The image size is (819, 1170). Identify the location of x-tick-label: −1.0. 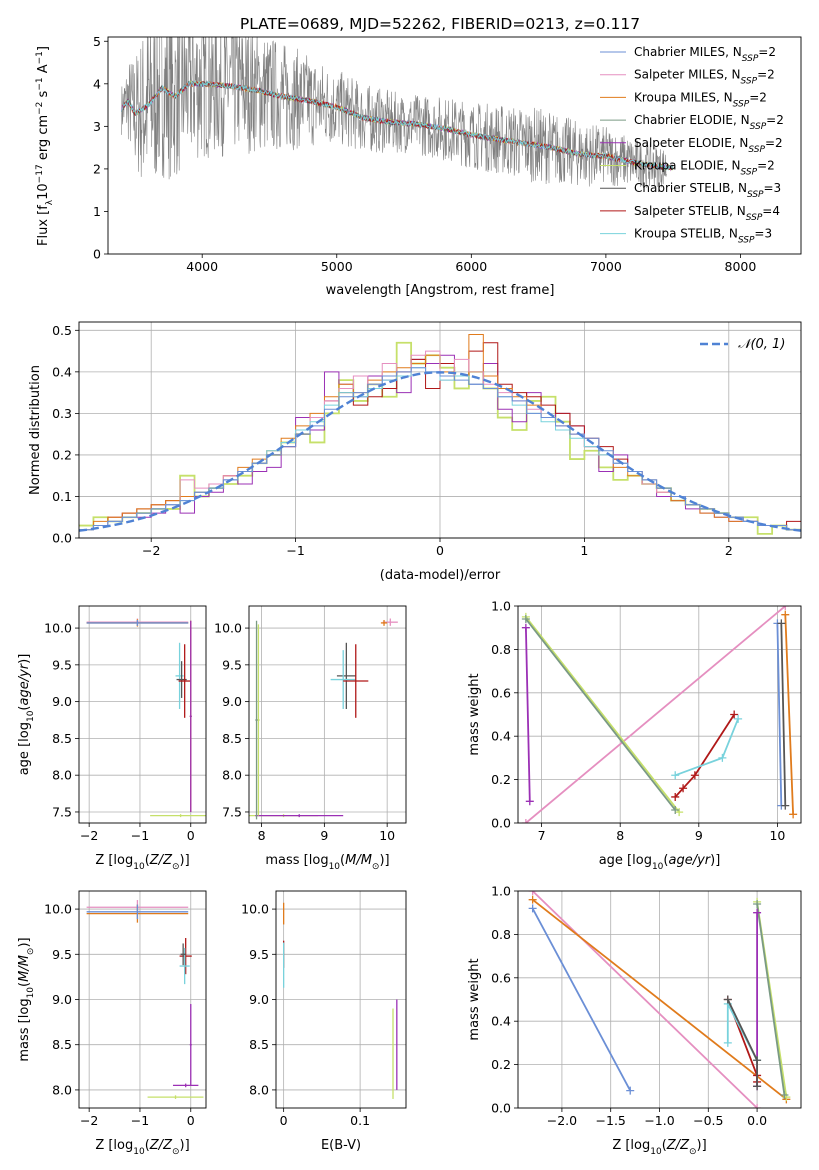
(659, 1120).